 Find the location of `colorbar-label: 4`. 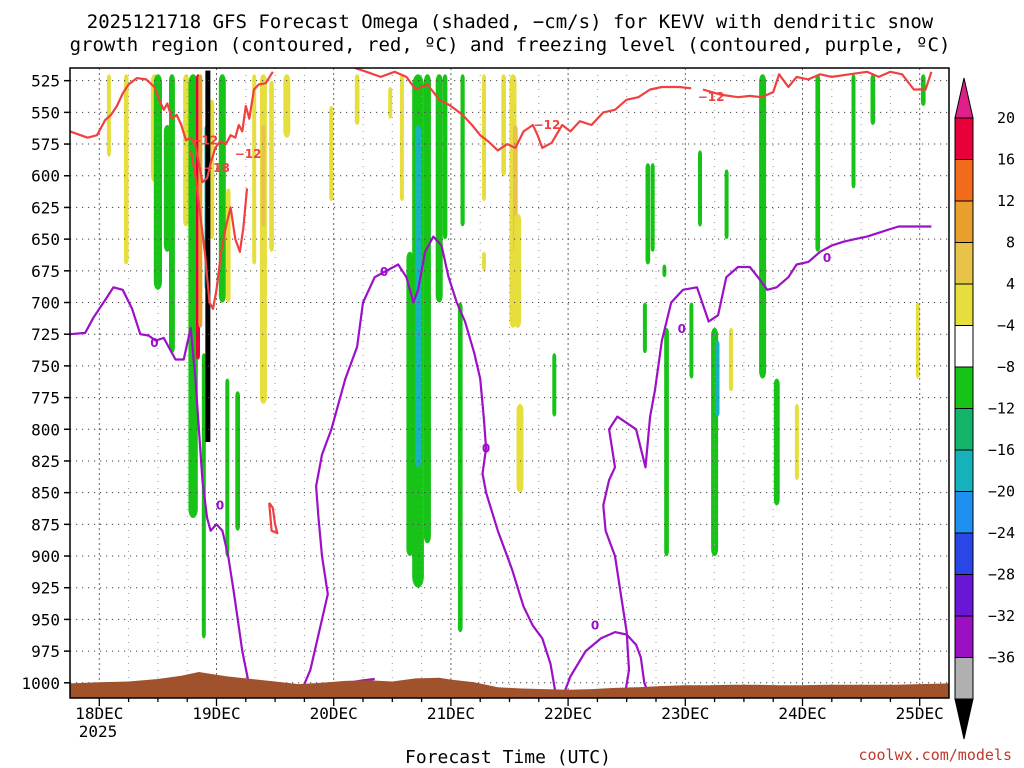

colorbar-label: 4 is located at coordinates (1010, 284).